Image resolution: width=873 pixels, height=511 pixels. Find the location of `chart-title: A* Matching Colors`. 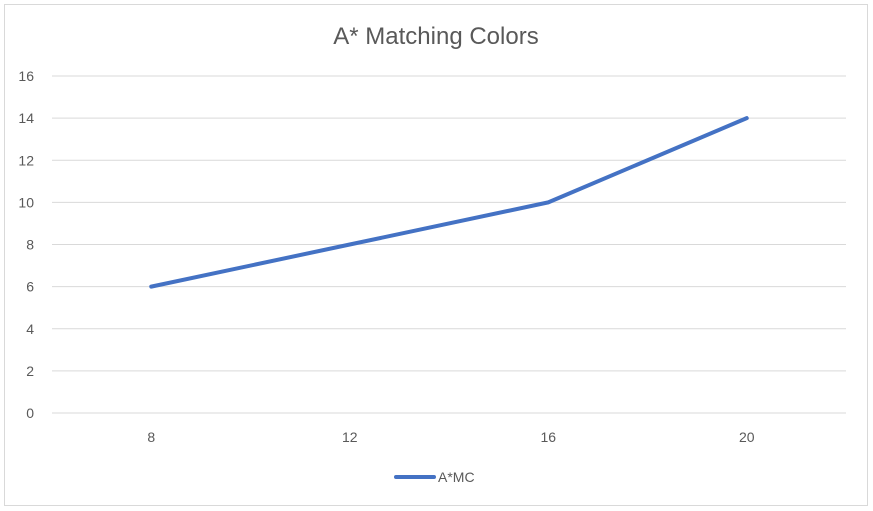

chart-title: A* Matching Colors is located at coordinates (435, 36).